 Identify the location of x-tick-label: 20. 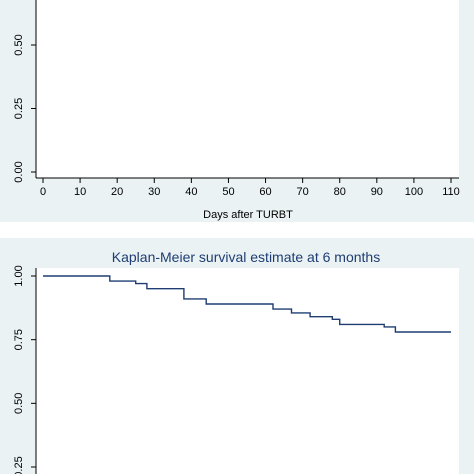
(117, 192).